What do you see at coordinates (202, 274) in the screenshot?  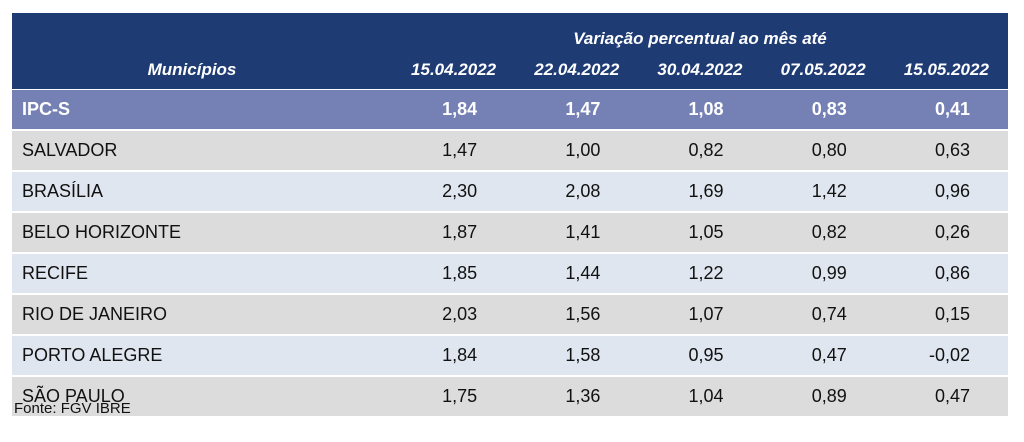 I see `row-name: RECIFE` at bounding box center [202, 274].